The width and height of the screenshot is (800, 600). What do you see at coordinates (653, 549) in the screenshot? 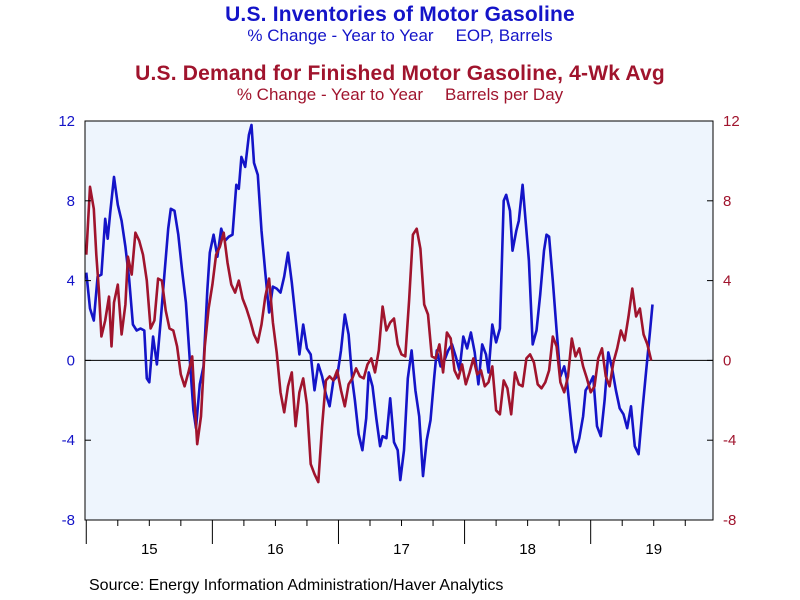
I see `x-axis-tick-label: 19` at bounding box center [653, 549].